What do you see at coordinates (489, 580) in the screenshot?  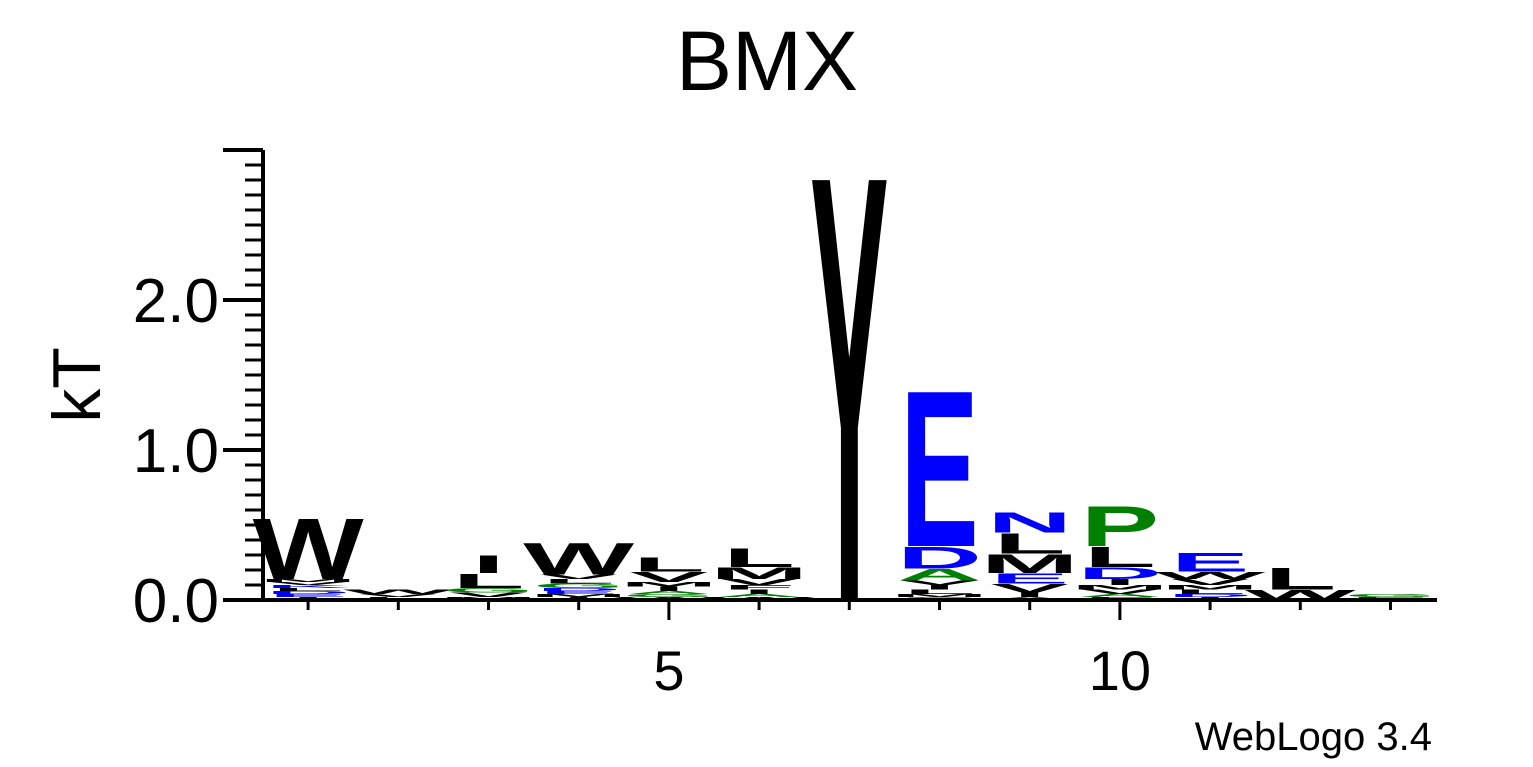 I see `letter-L-pos-3: L` at bounding box center [489, 580].